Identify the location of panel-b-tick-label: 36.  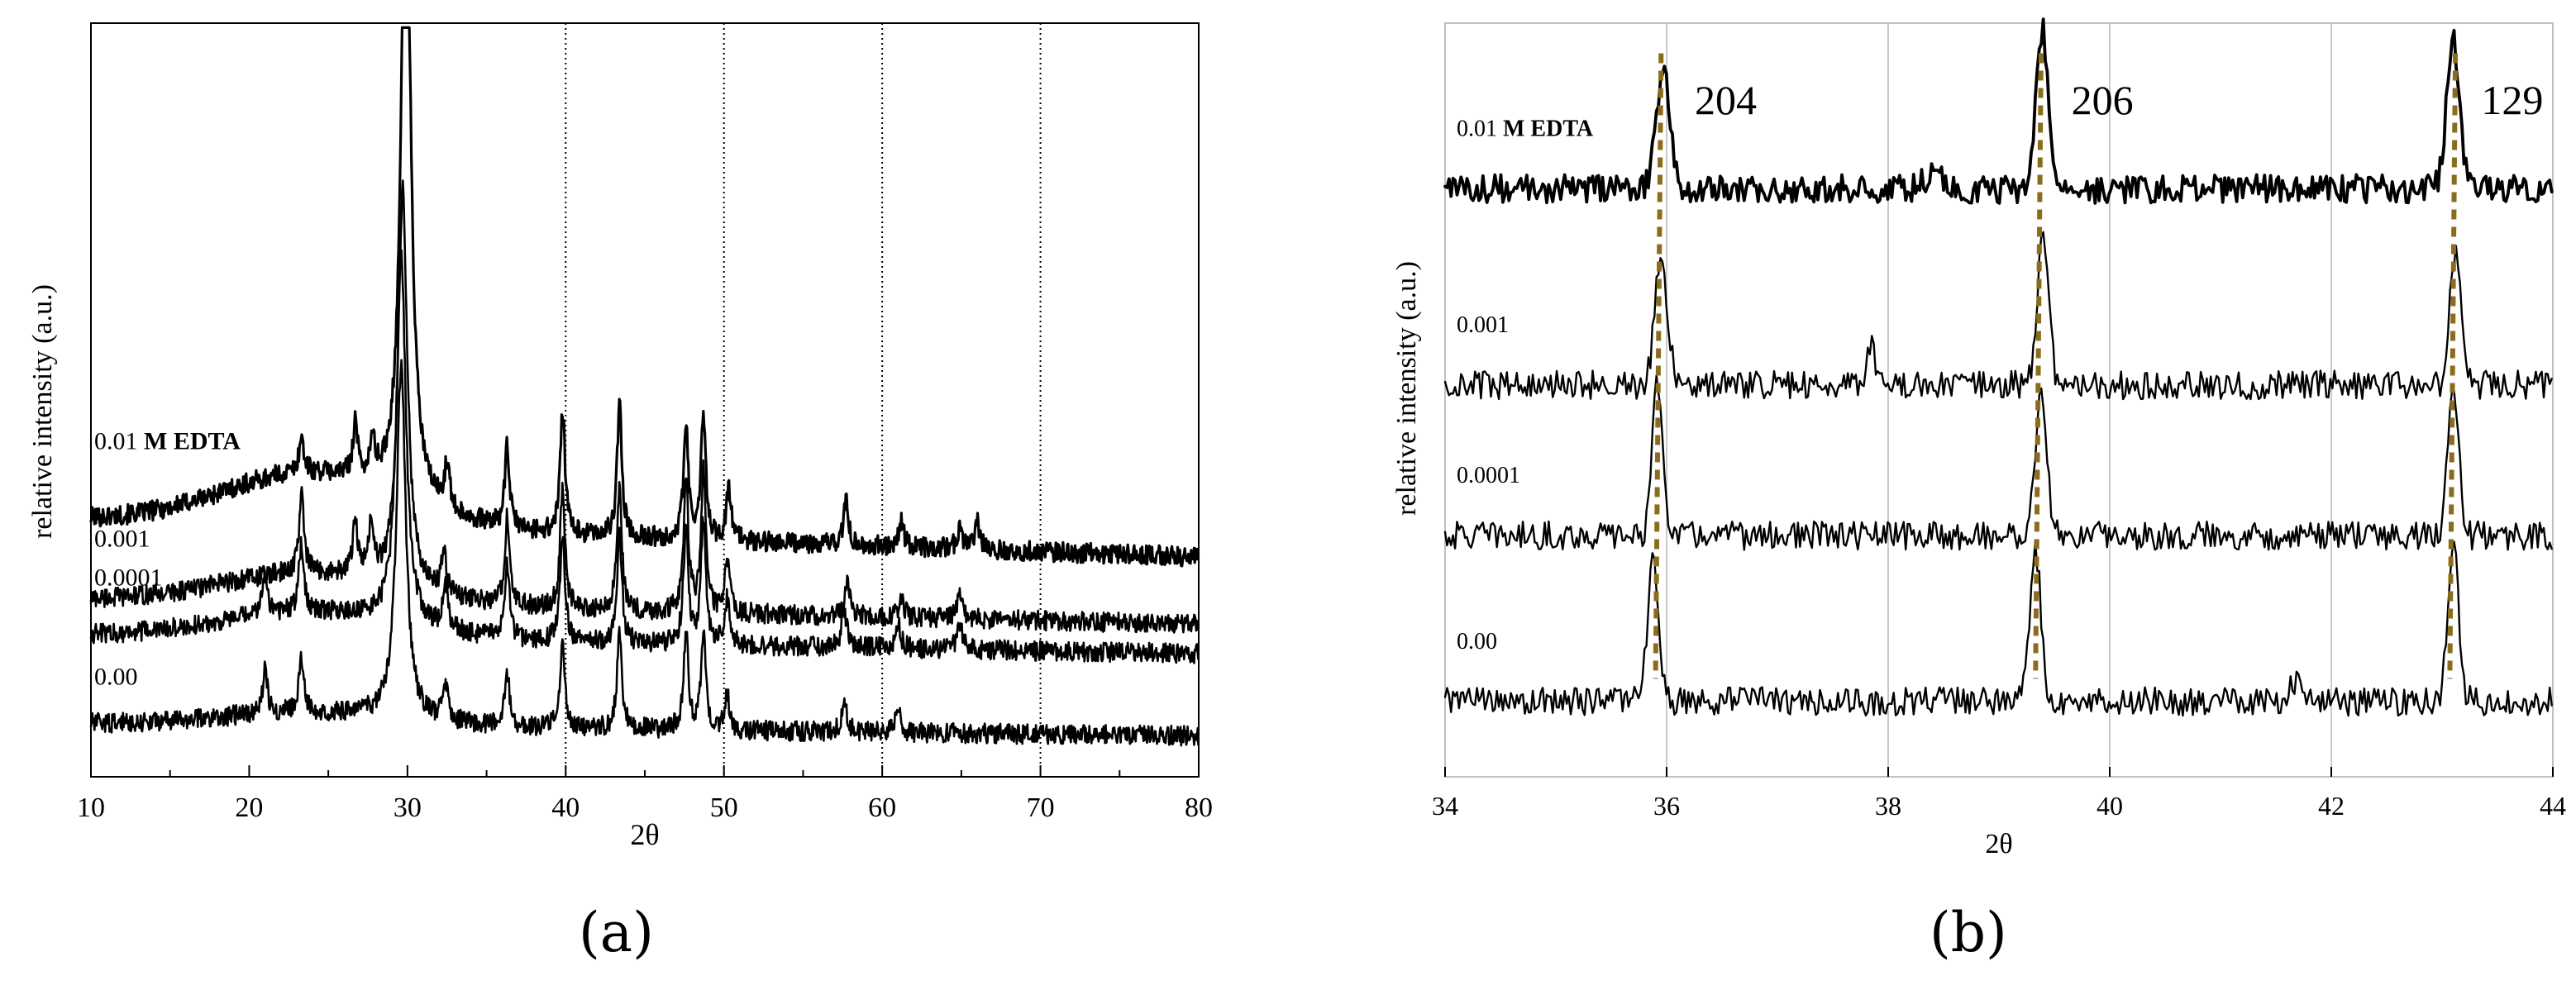
(1666, 806).